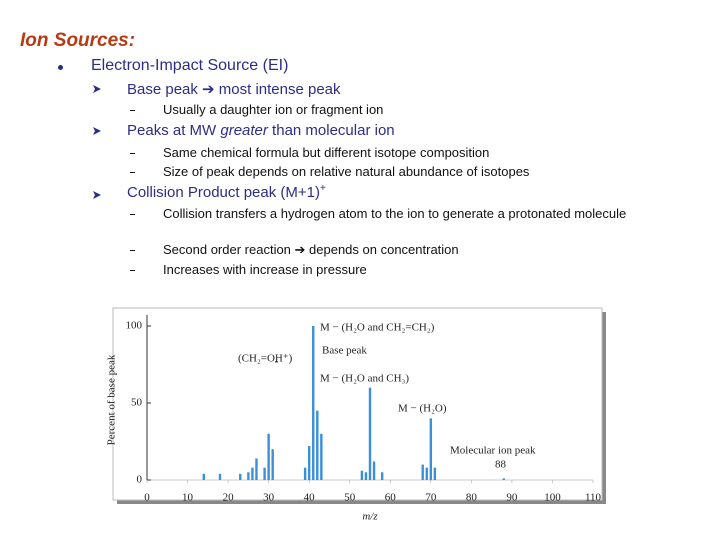 This screenshot has height=540, width=720. I want to click on text: than molecular ion, so click(331, 130).